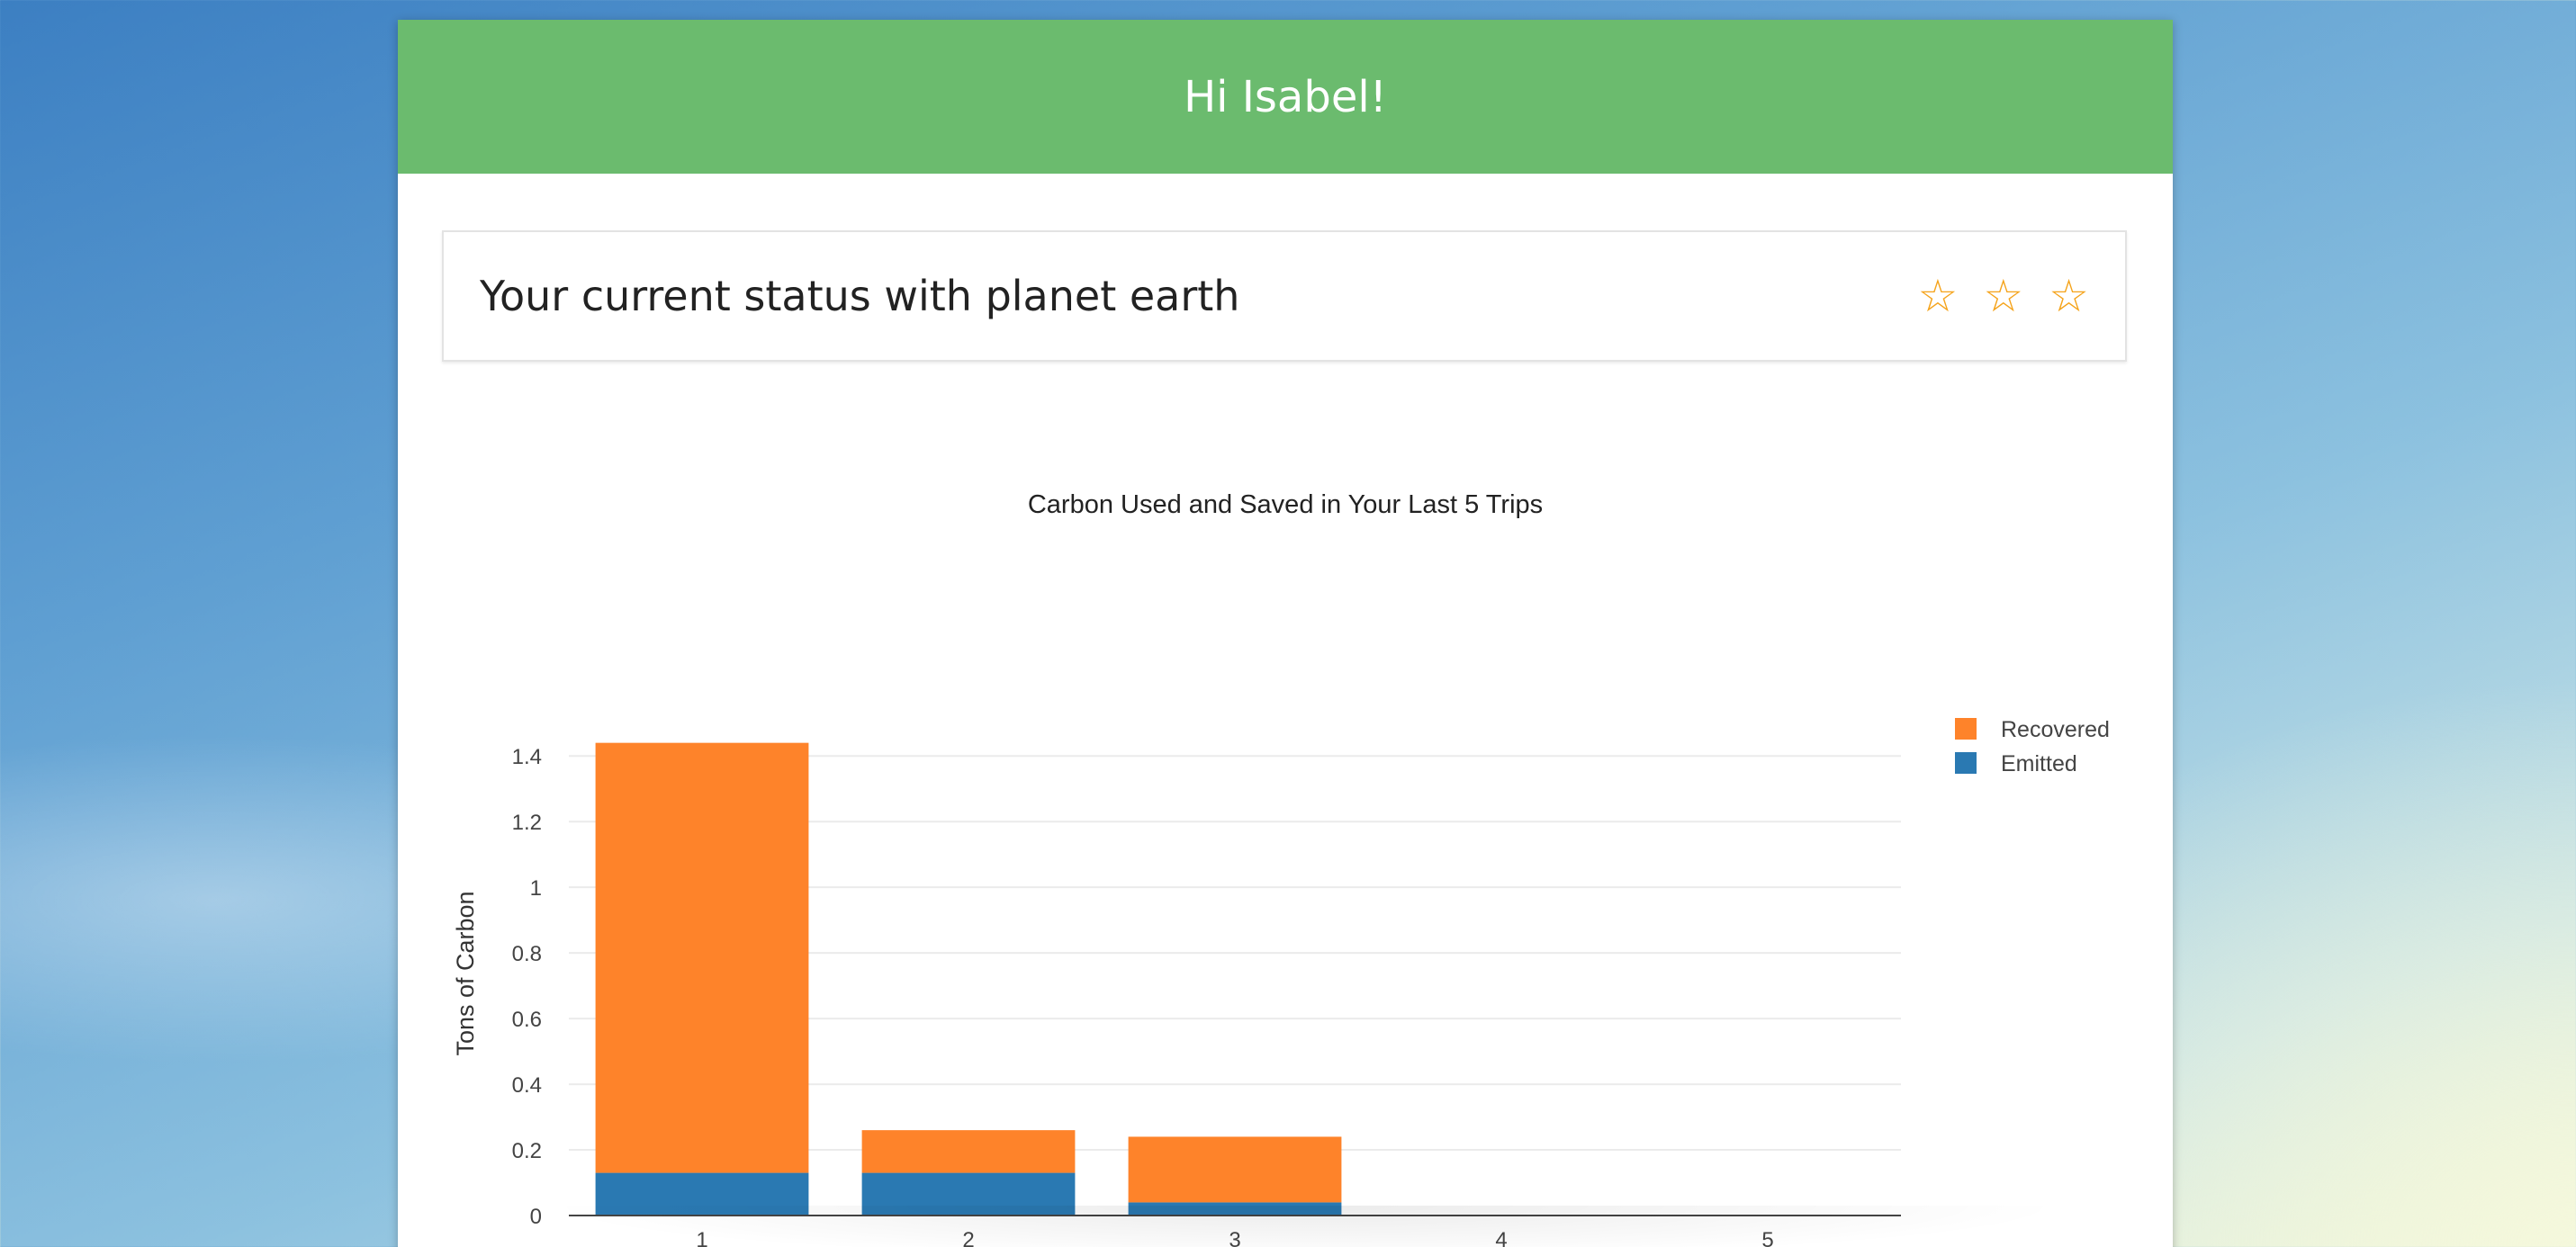 Image resolution: width=2576 pixels, height=1247 pixels. I want to click on legend-label-emitted: Emitted, so click(2039, 763).